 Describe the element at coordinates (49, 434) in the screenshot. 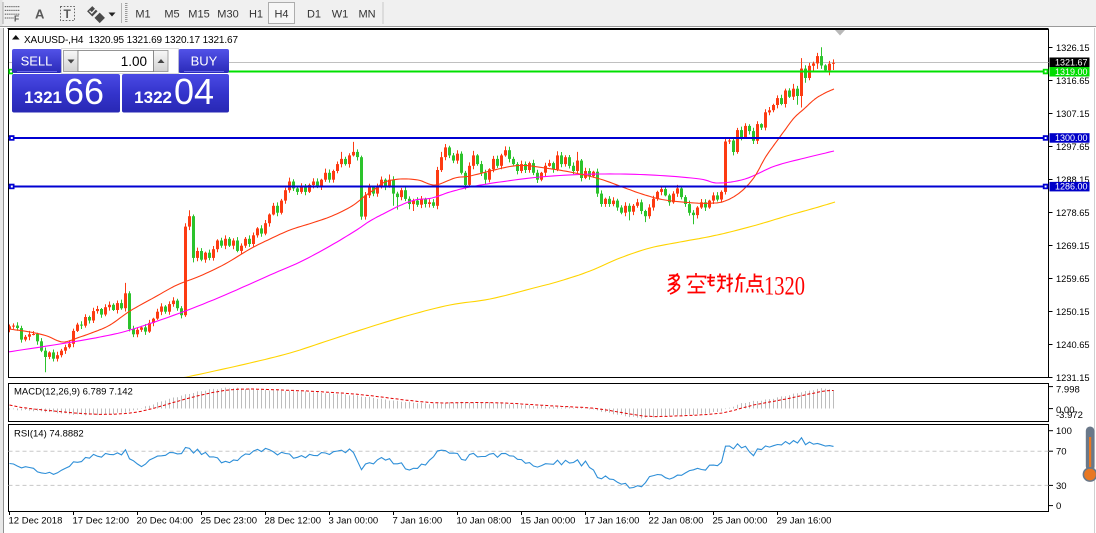

I see `svg-text: RSI(14) 74.8882` at that location.